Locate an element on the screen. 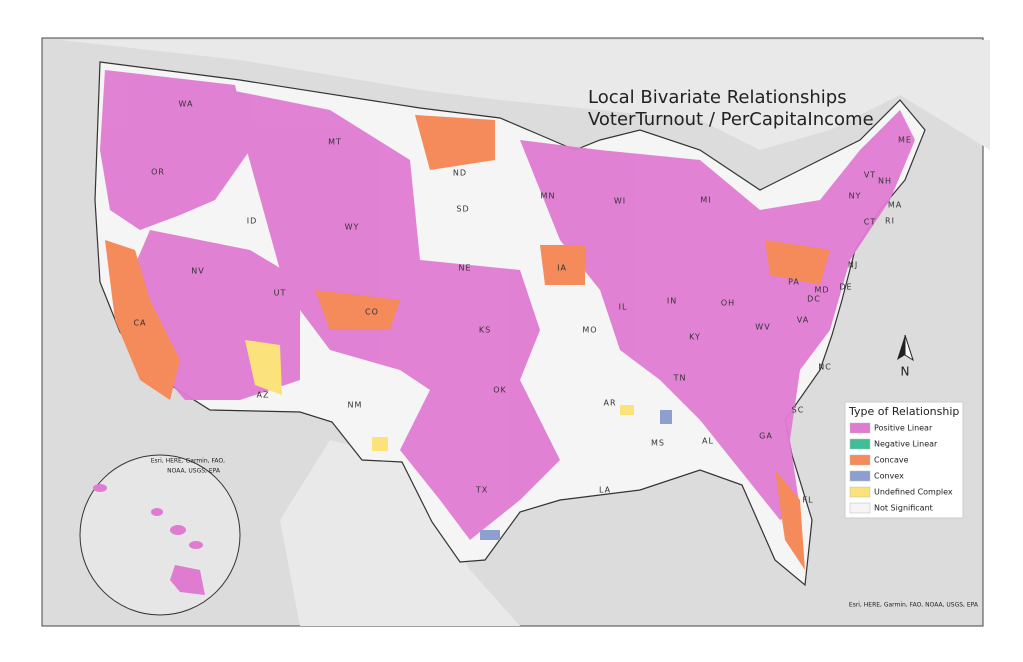  state-label: NM is located at coordinates (355, 405).